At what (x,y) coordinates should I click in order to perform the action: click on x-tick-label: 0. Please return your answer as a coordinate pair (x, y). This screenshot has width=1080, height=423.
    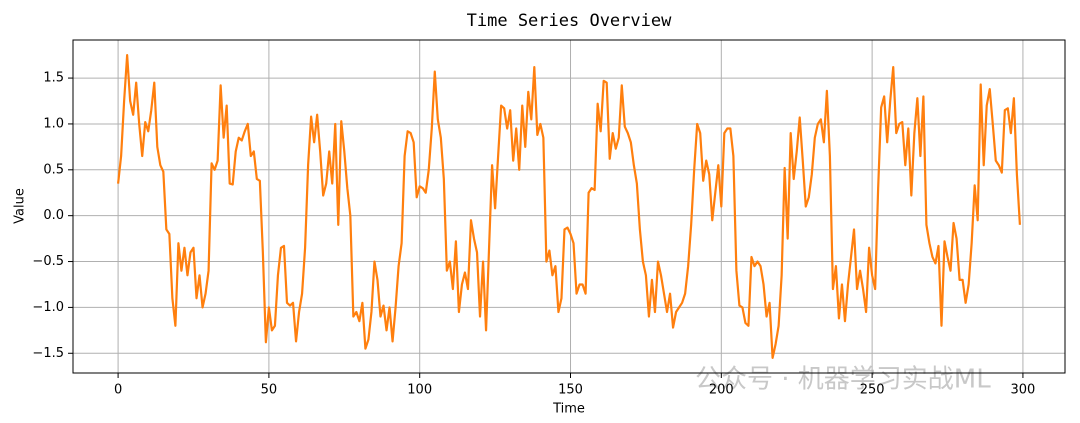
    Looking at the image, I should click on (118, 390).